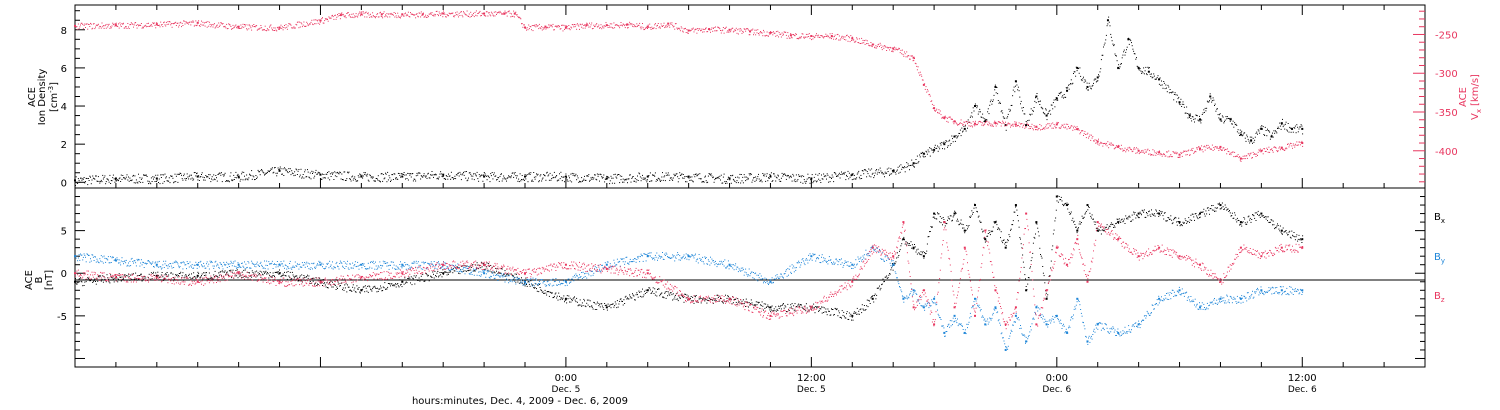 Image resolution: width=1500 pixels, height=410 pixels. I want to click on top-right-axis-label: ACE Vx[km/s], so click(1470, 97).